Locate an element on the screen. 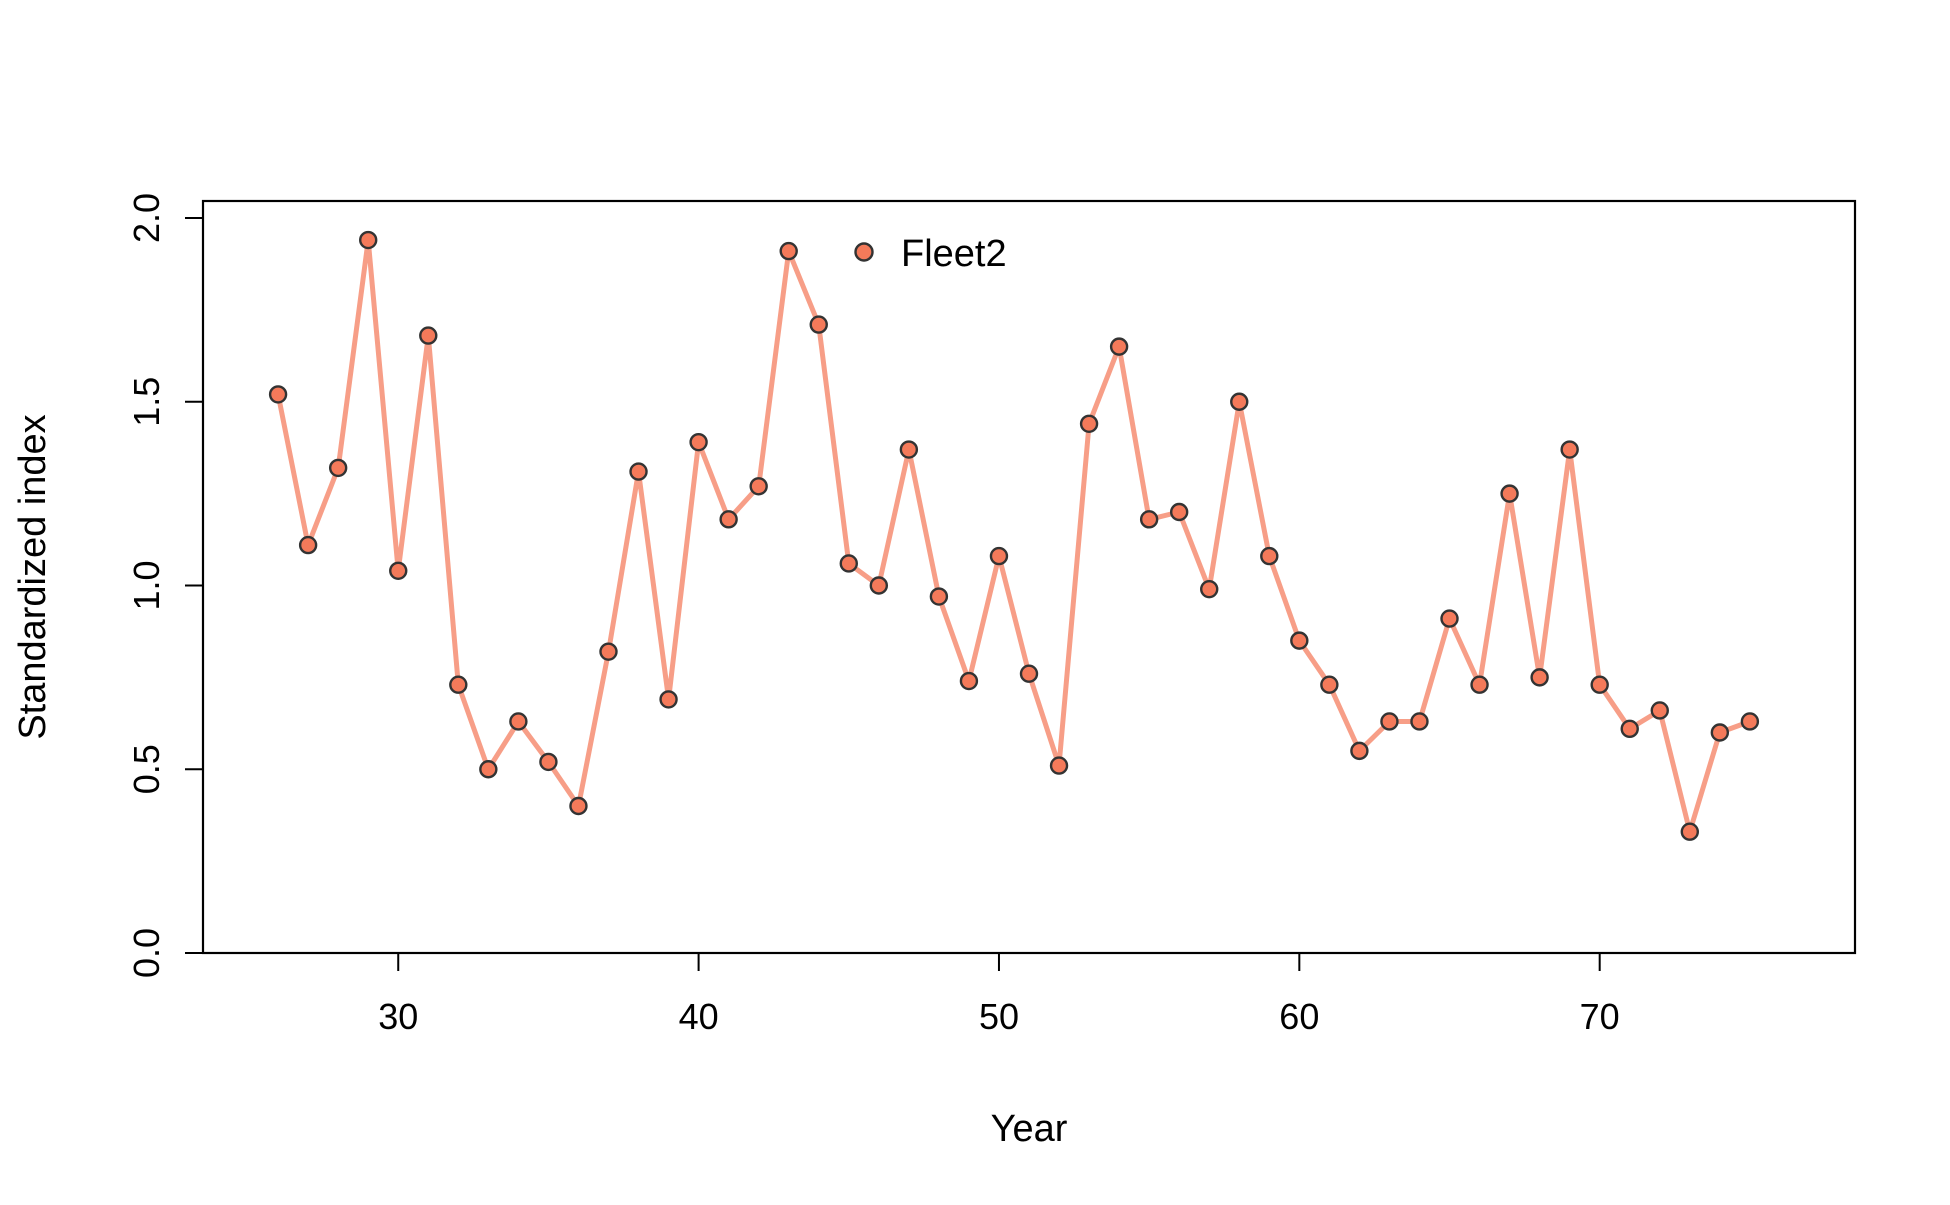 The width and height of the screenshot is (1950, 1205). y-tick-label: 2.0 is located at coordinates (146, 218).